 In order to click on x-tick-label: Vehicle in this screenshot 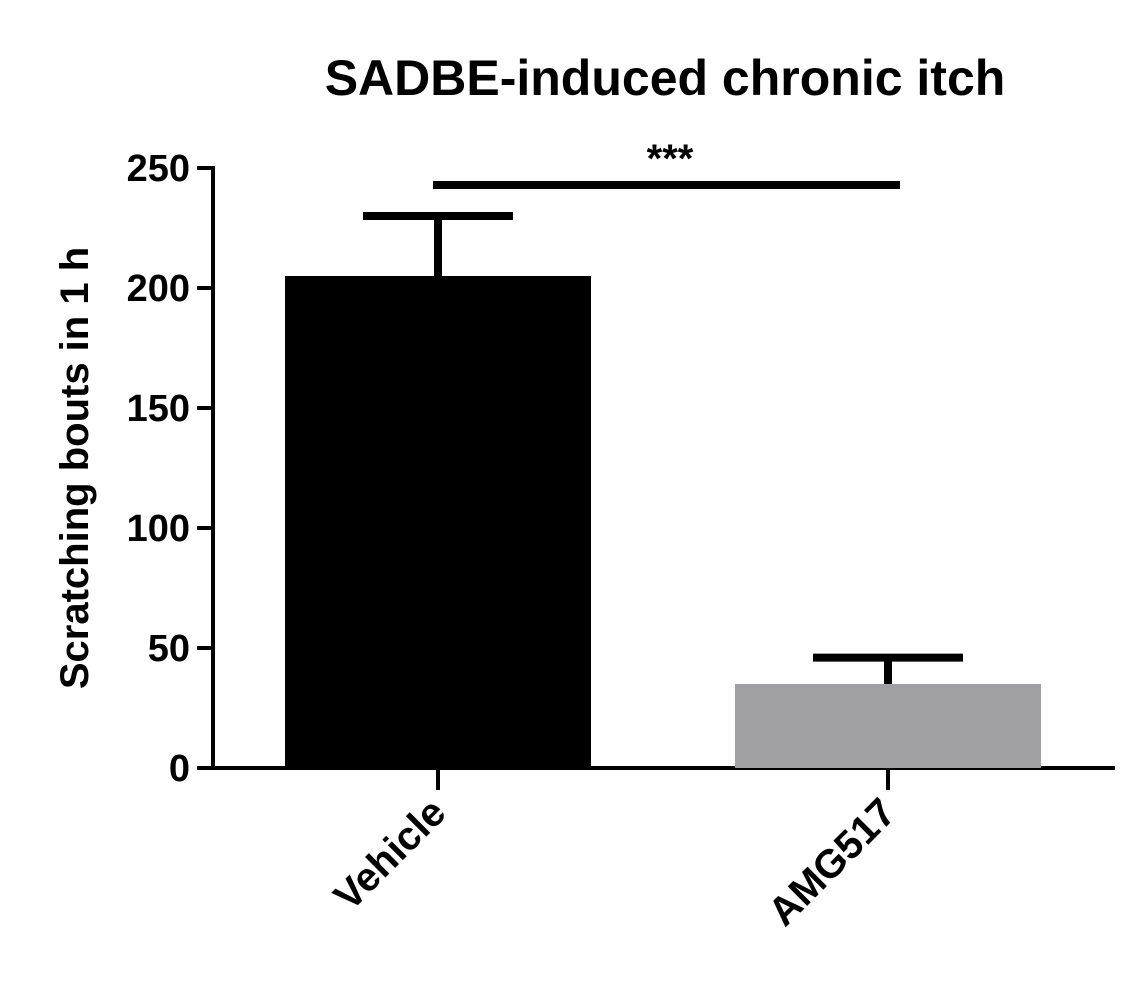, I will do `click(390, 854)`.